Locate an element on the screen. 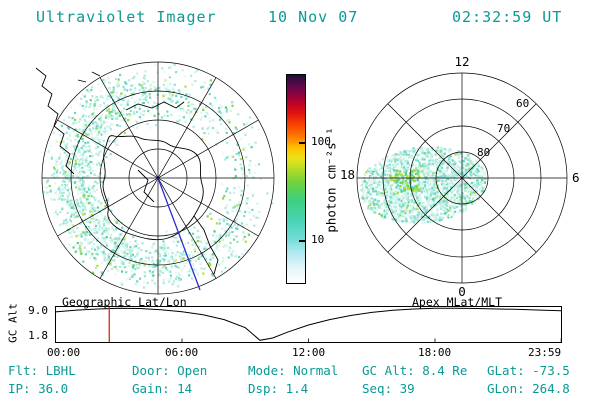 This screenshot has width=600, height=400. time-axis-tick: 23:59 is located at coordinates (545, 352).